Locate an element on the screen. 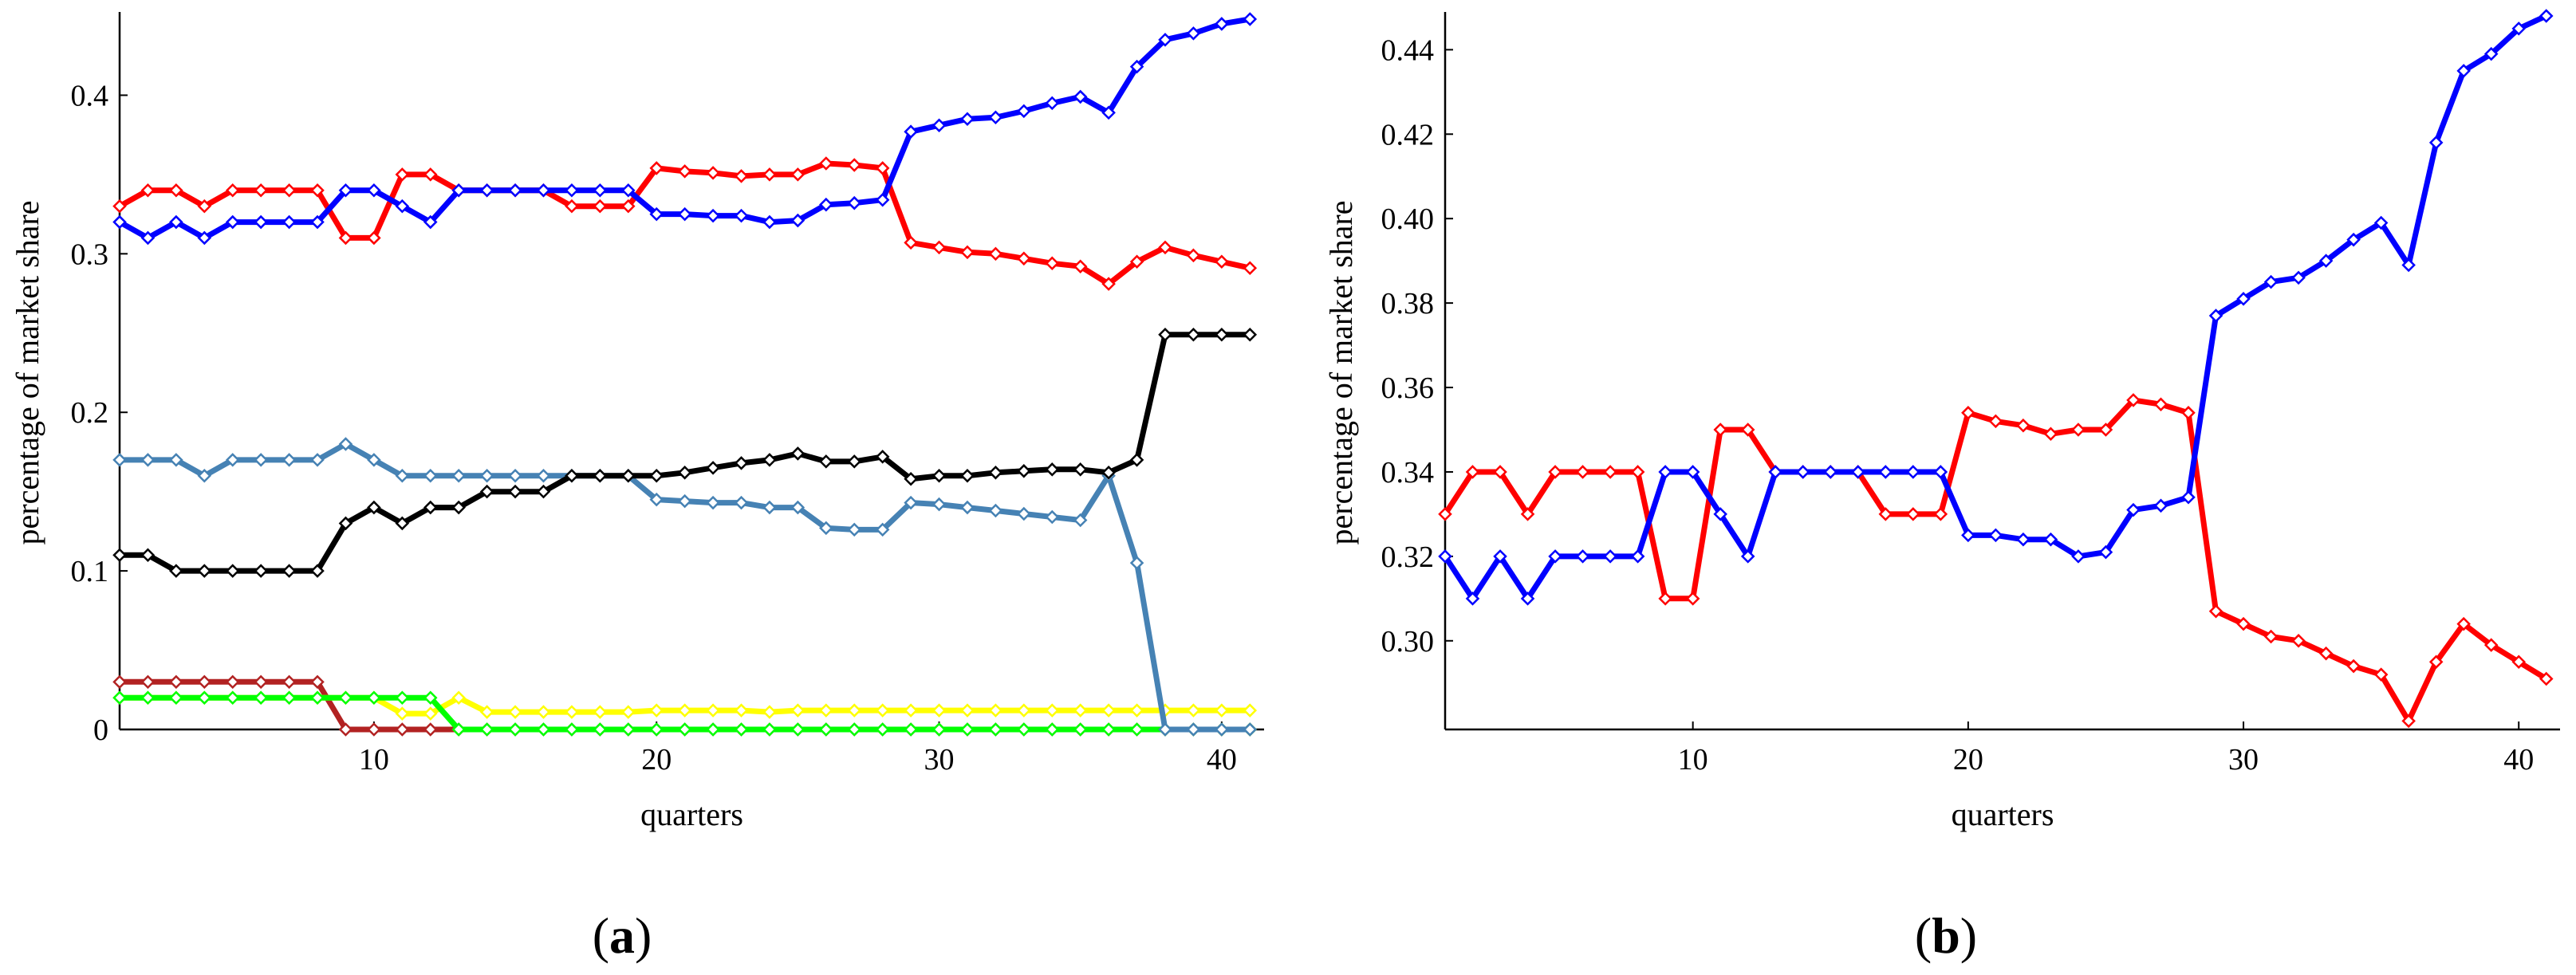  panel-label: (b) is located at coordinates (1946, 935).